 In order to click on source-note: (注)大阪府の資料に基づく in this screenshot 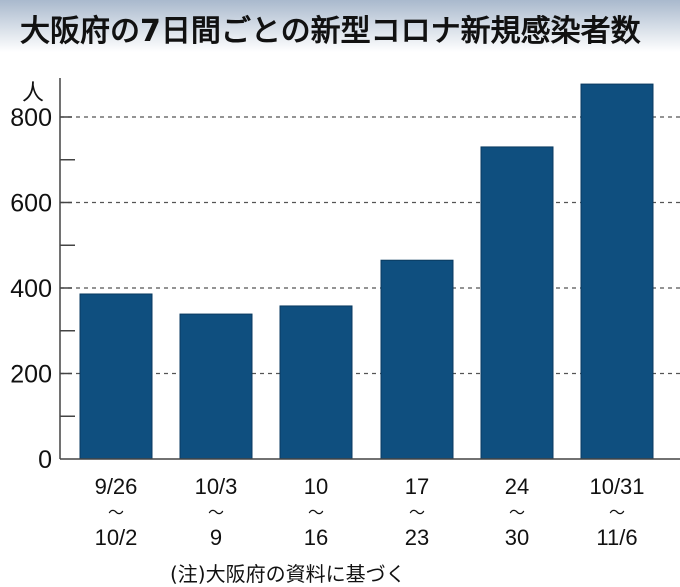, I will do `click(288, 574)`.